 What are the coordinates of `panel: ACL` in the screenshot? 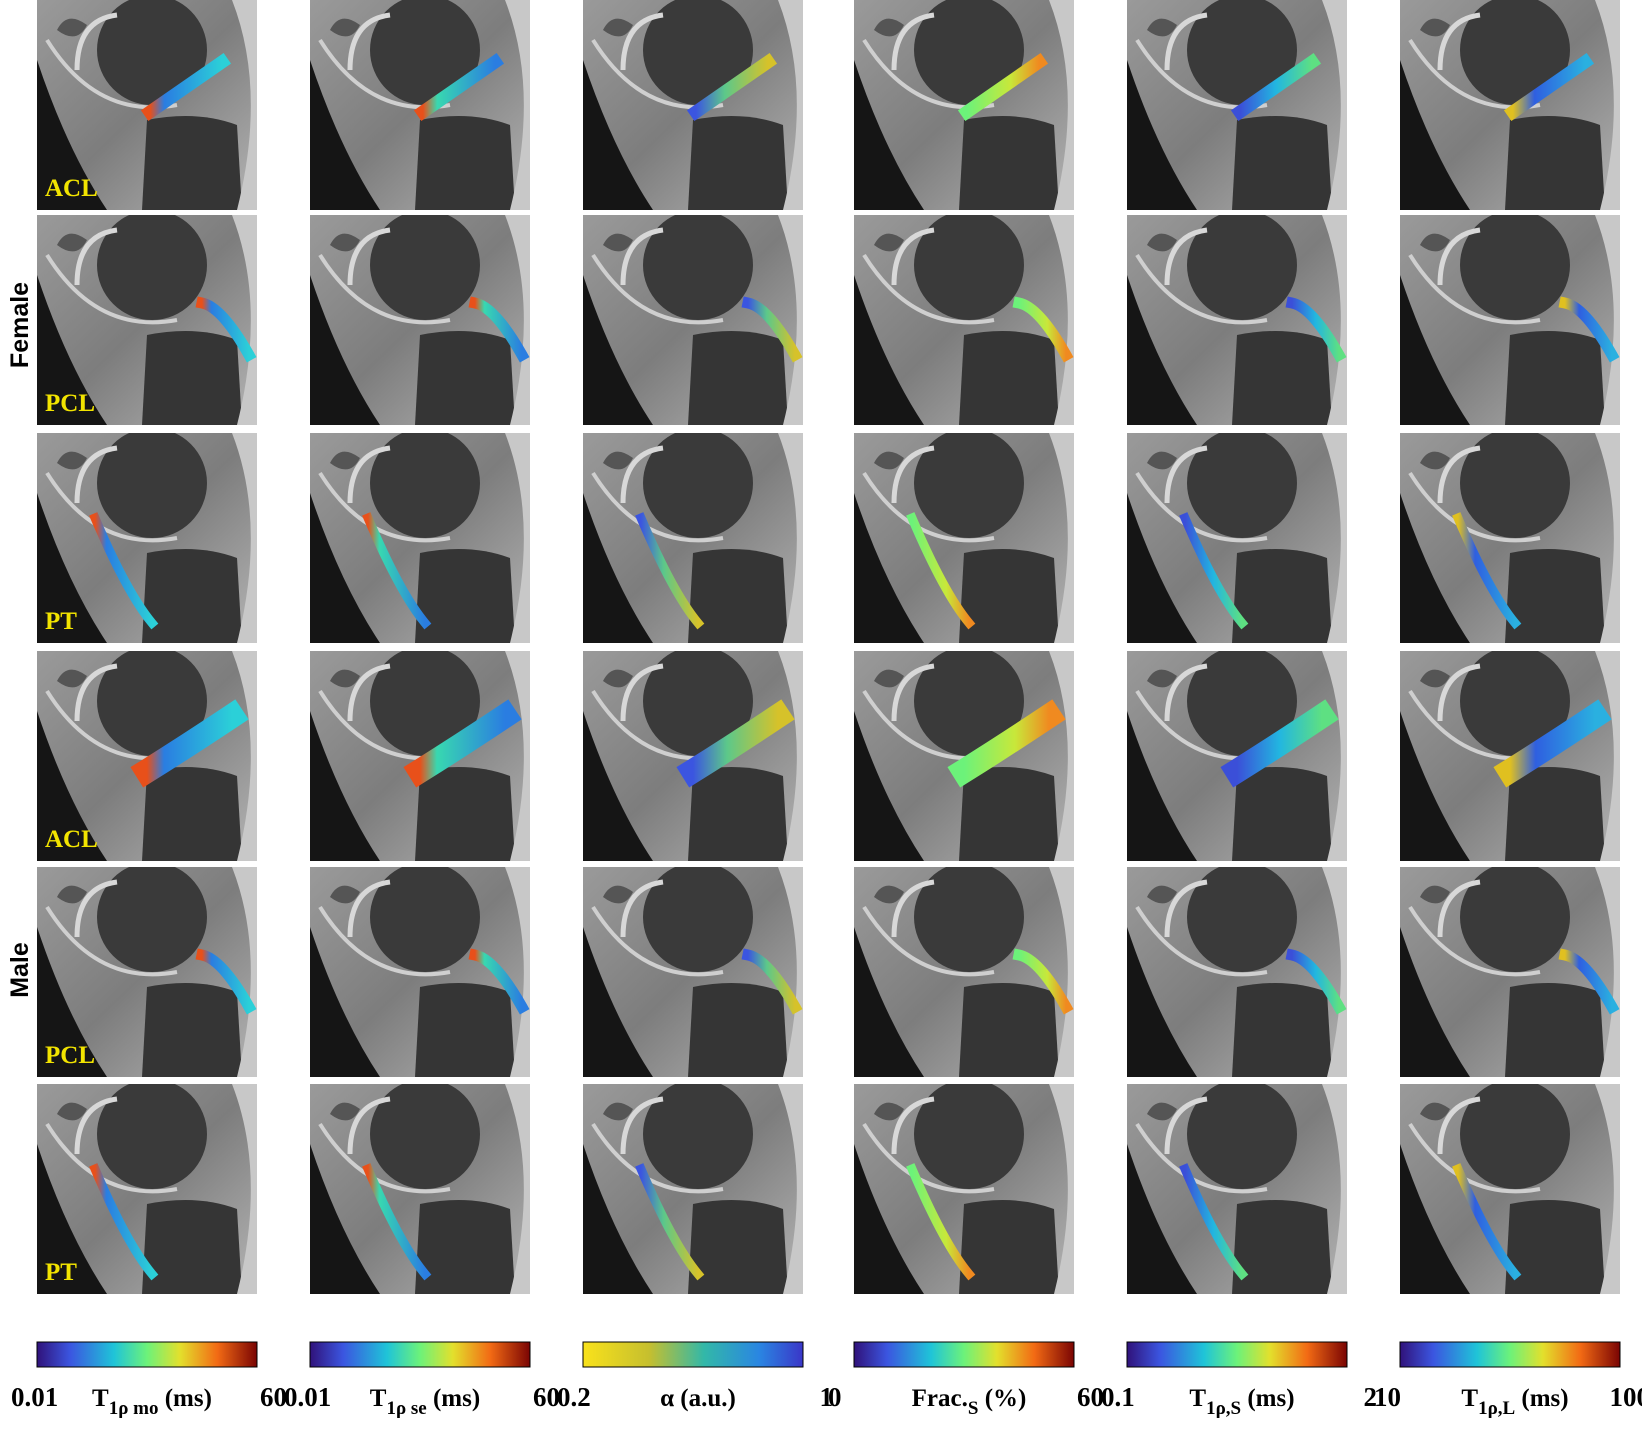 It's located at (147, 105).